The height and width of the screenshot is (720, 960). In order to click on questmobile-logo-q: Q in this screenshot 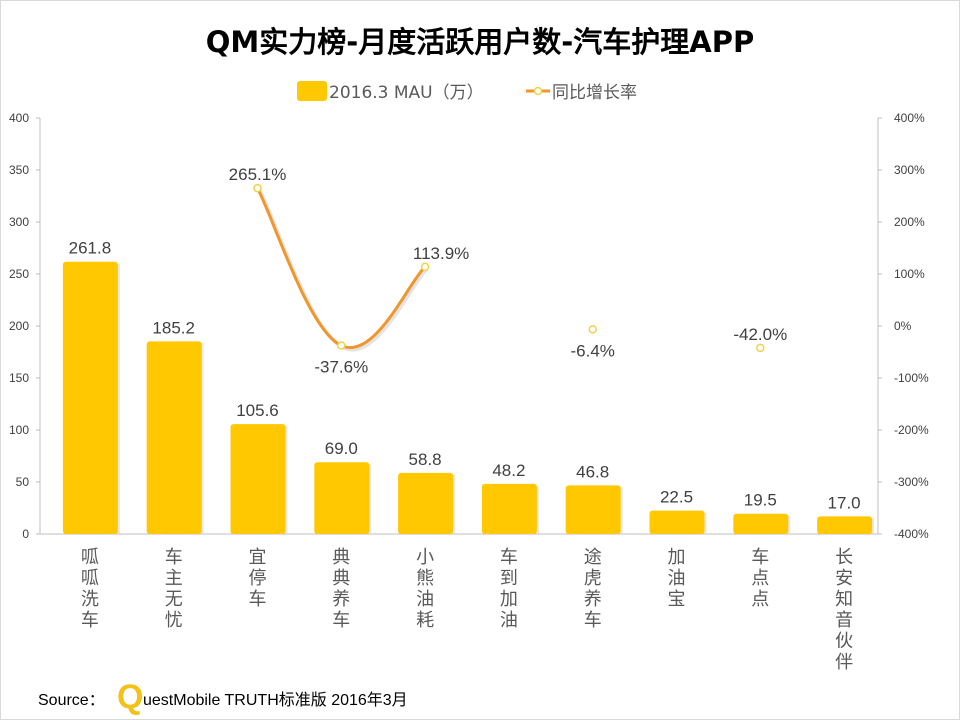, I will do `click(130, 697)`.